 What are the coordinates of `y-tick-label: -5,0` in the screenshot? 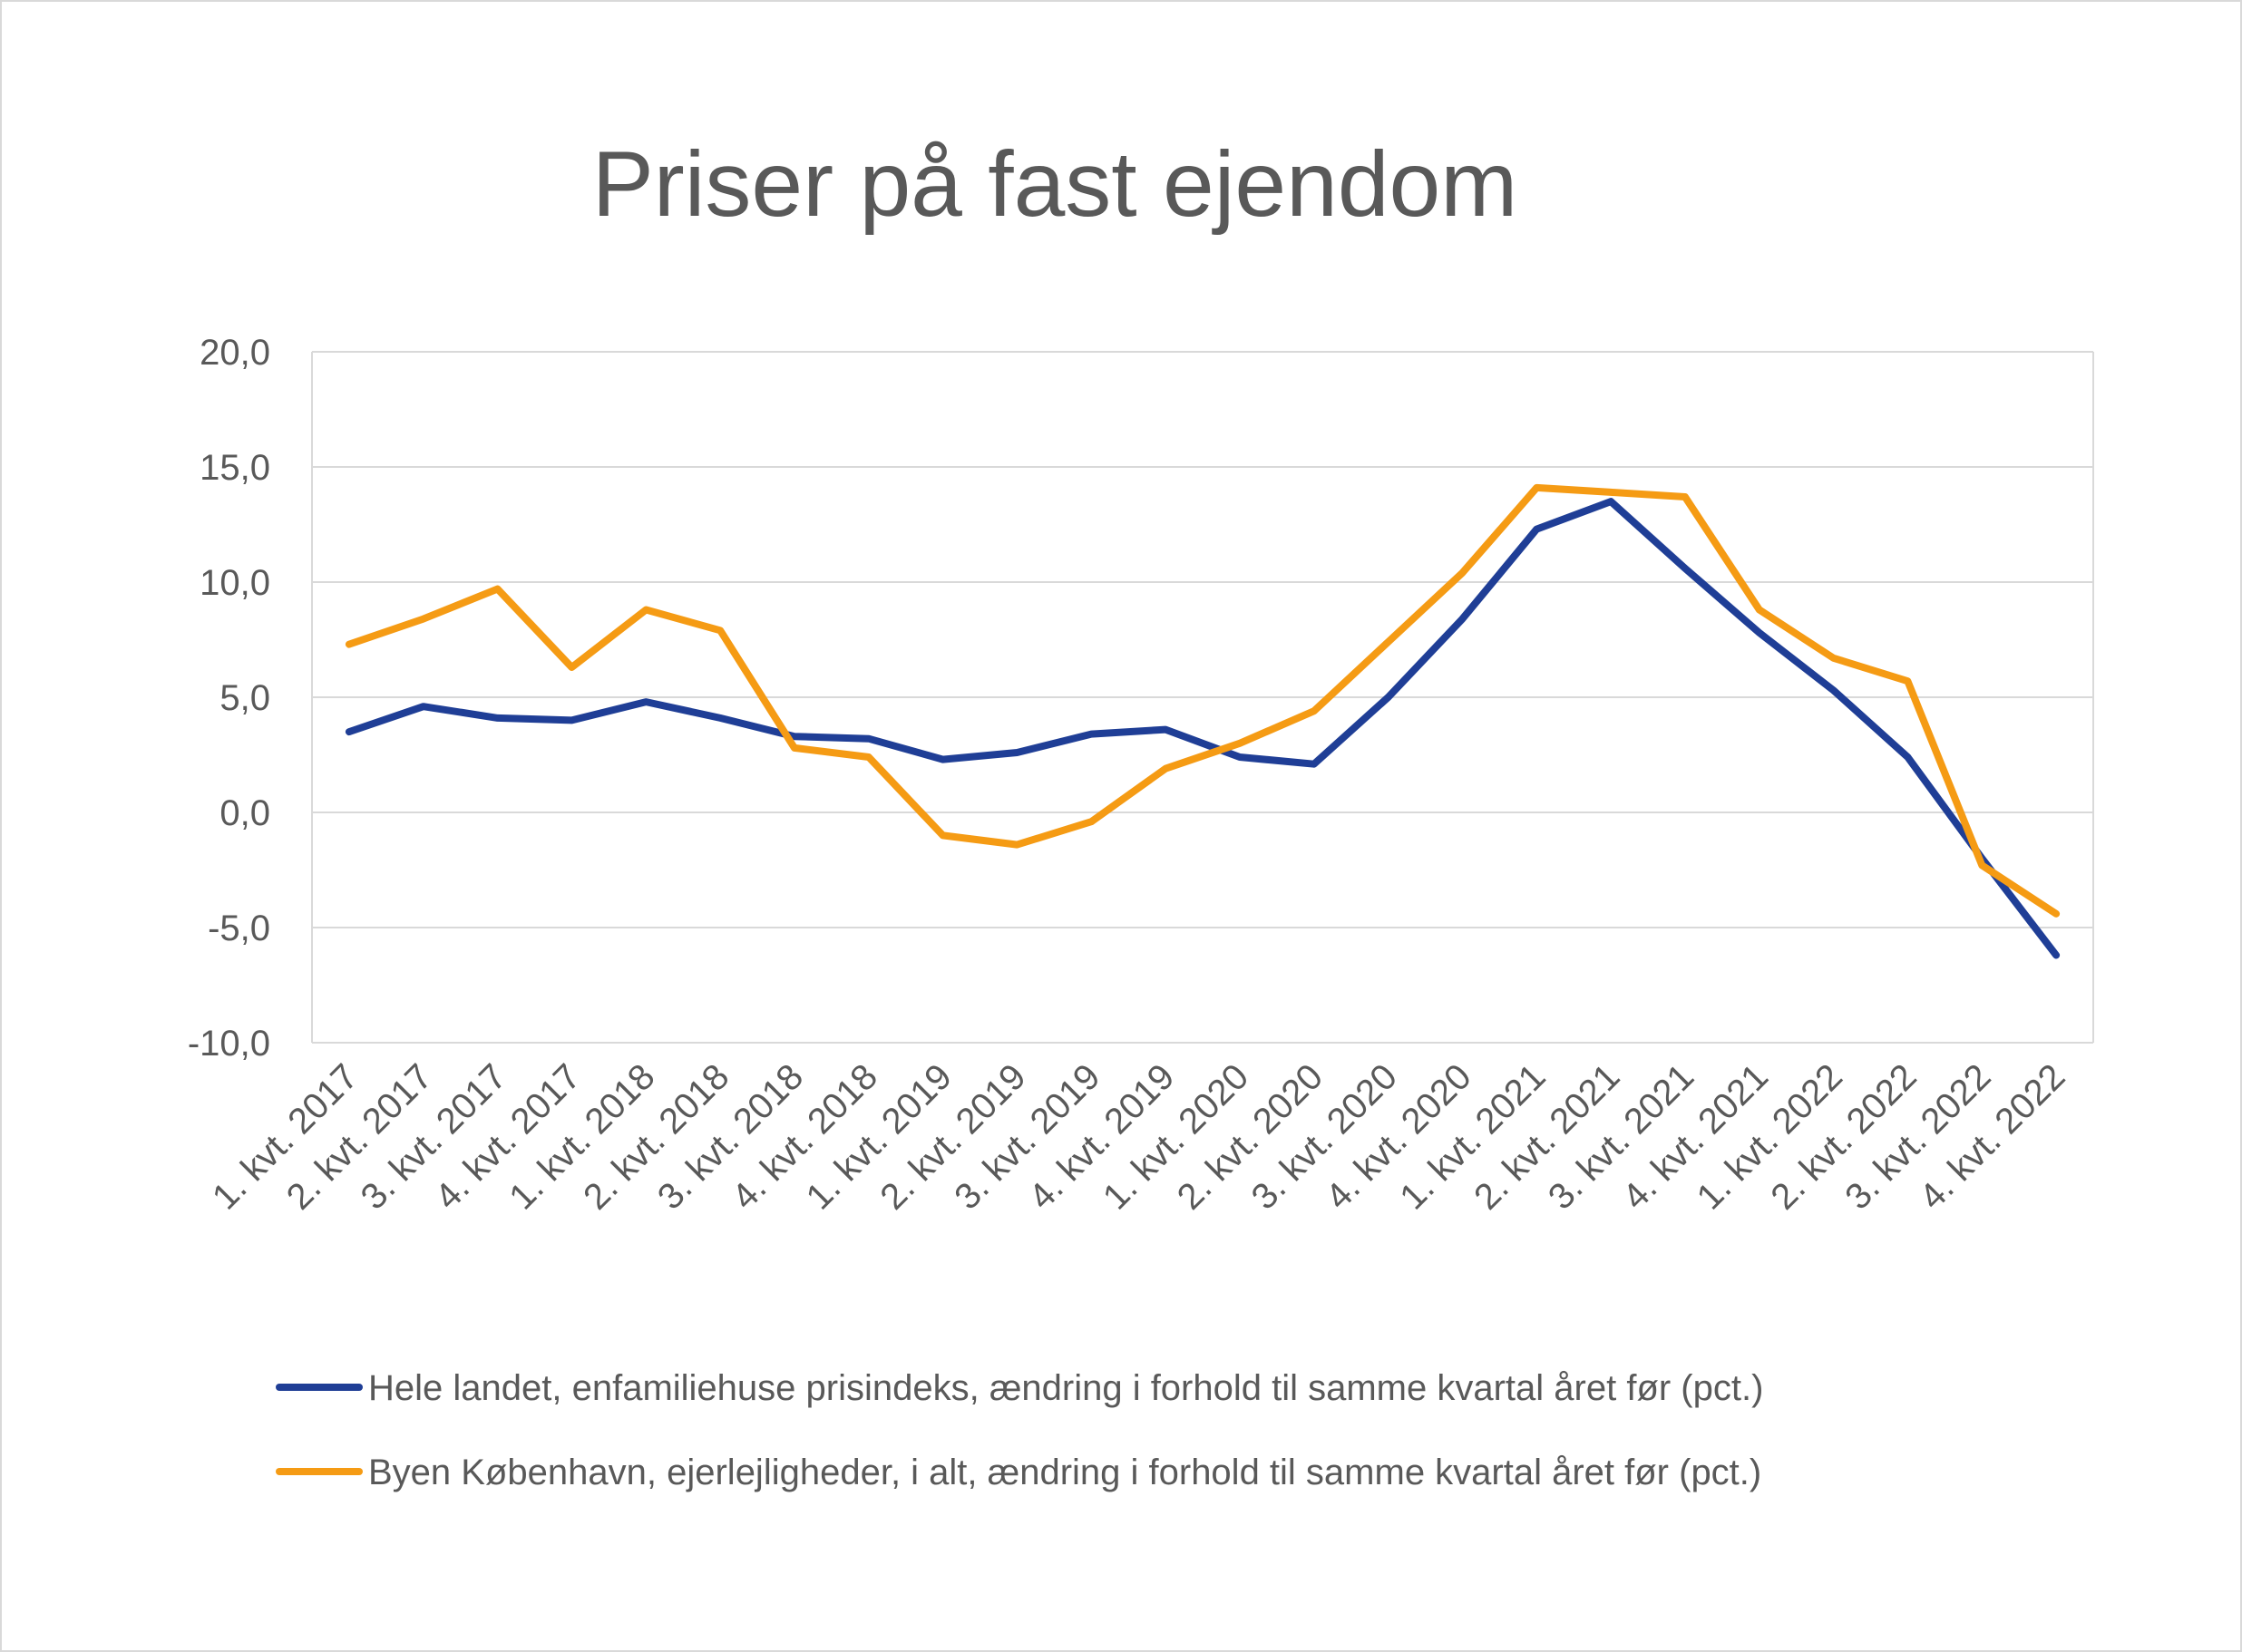 It's located at (239, 928).